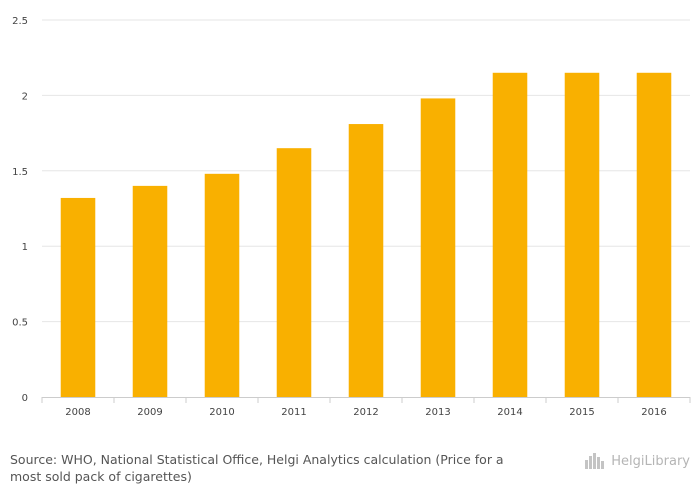 The height and width of the screenshot is (500, 700). Describe the element at coordinates (509, 412) in the screenshot. I see `x-tick-label: 2014` at that location.